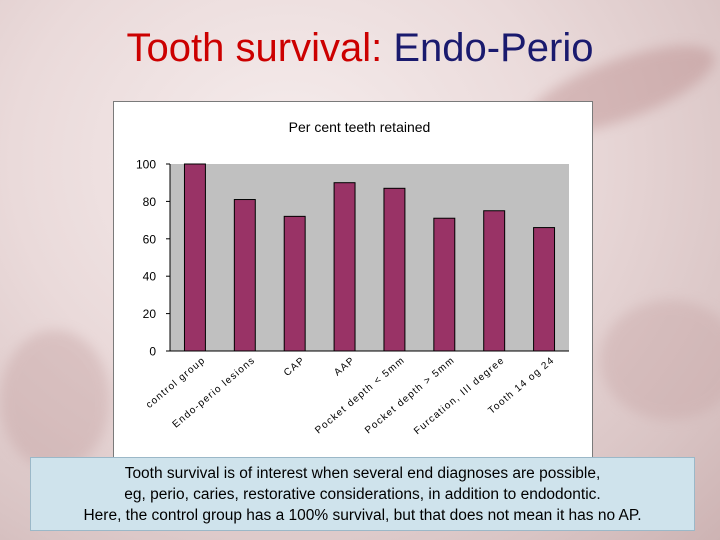 Image resolution: width=720 pixels, height=540 pixels. What do you see at coordinates (150, 239) in the screenshot?
I see `y-tick-label: 60` at bounding box center [150, 239].